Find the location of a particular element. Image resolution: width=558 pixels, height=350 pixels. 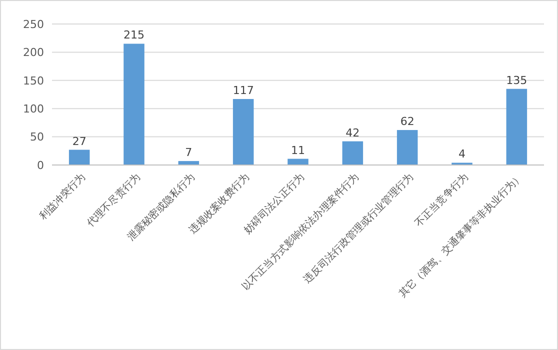

y-tick-label: 200 is located at coordinates (33, 53).